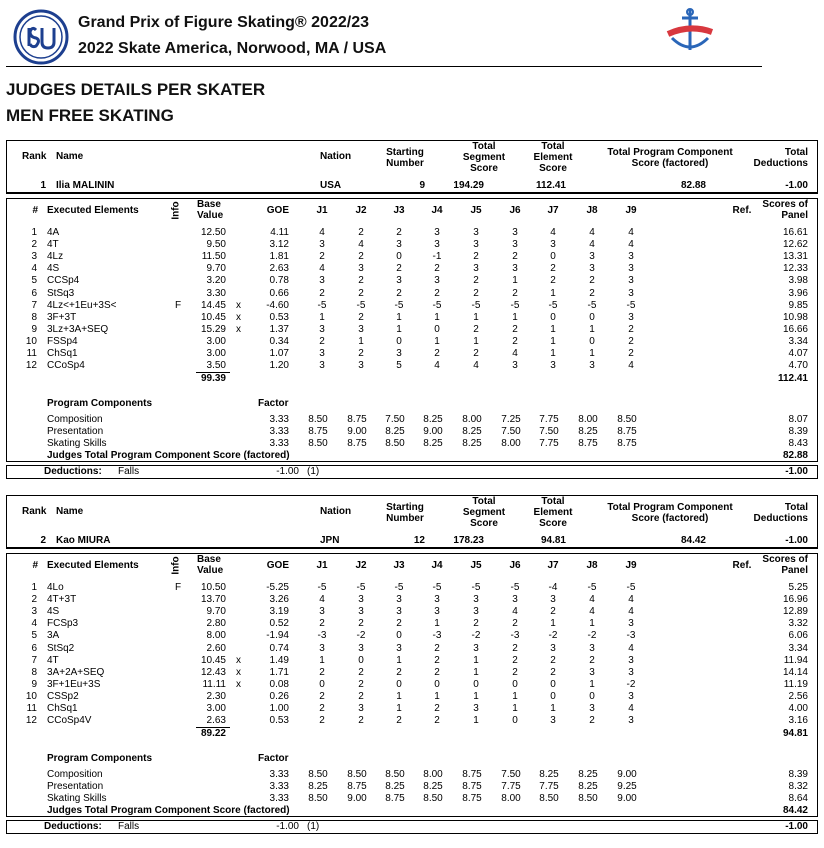  Describe the element at coordinates (336, 511) in the screenshot. I see `nation-label: Nation` at that location.